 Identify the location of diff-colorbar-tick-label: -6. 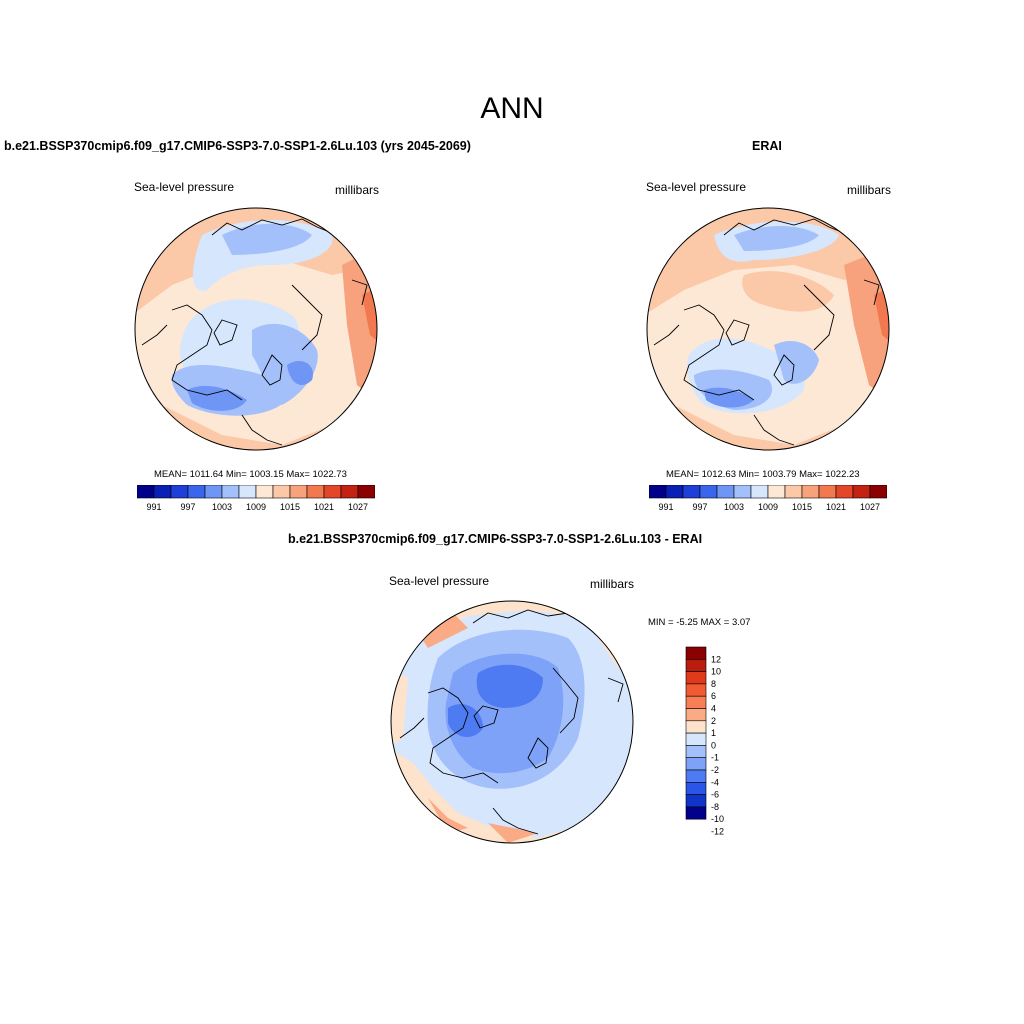
(715, 795).